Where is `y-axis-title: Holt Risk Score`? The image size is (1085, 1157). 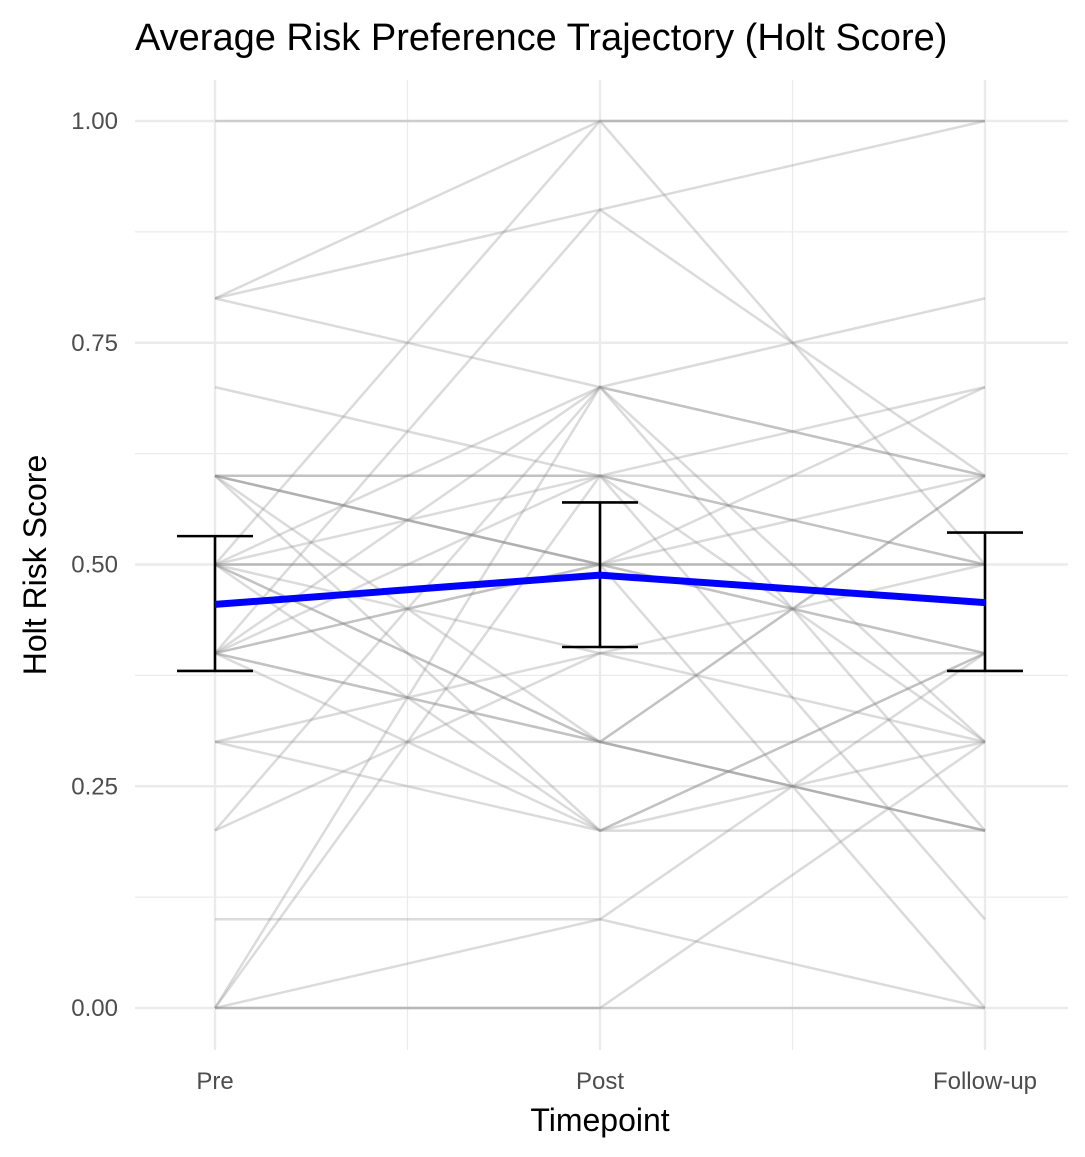 y-axis-title: Holt Risk Score is located at coordinates (35, 565).